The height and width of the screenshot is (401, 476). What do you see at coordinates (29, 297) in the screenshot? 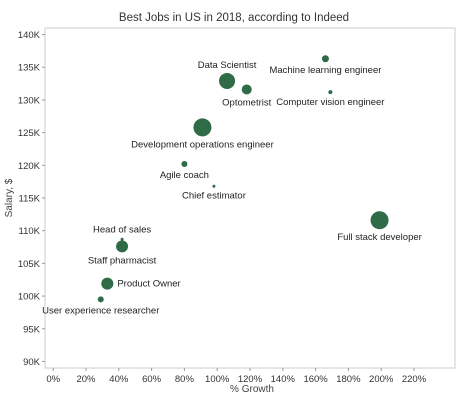
I see `y-tick-label: 100K` at bounding box center [29, 297].